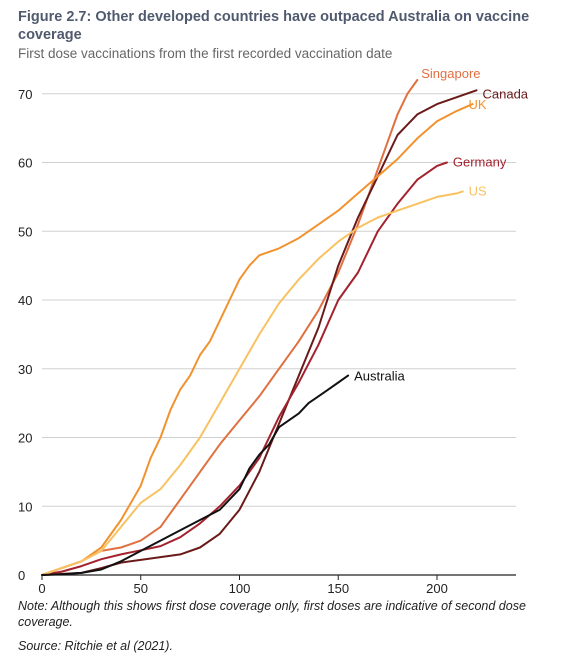  I want to click on x-tick-label: 200, so click(437, 588).